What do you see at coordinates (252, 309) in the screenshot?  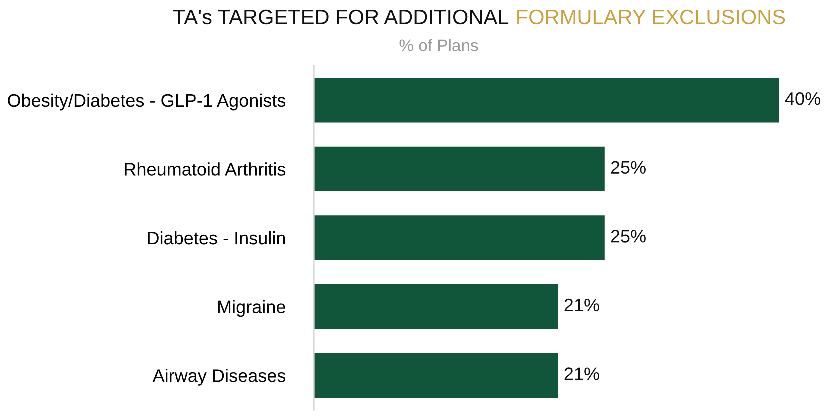 I see `y-tick-label: Migraine` at bounding box center [252, 309].